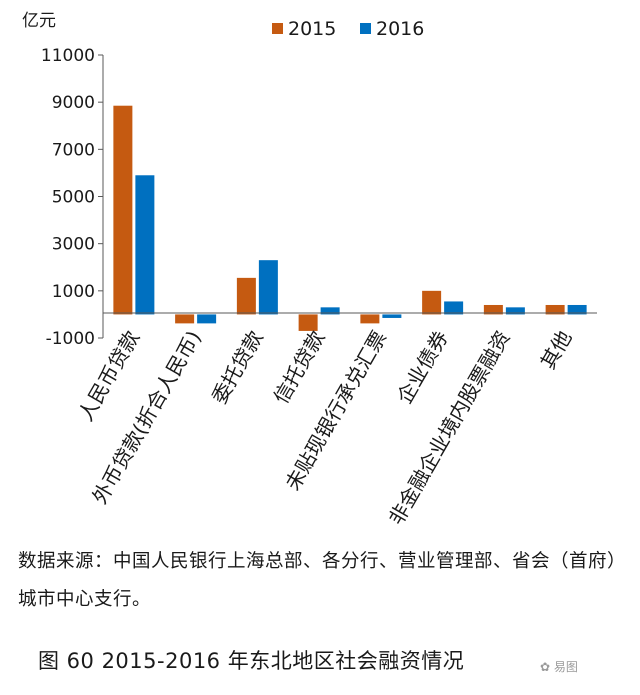  I want to click on category-label: 信托贷款, so click(299, 367).